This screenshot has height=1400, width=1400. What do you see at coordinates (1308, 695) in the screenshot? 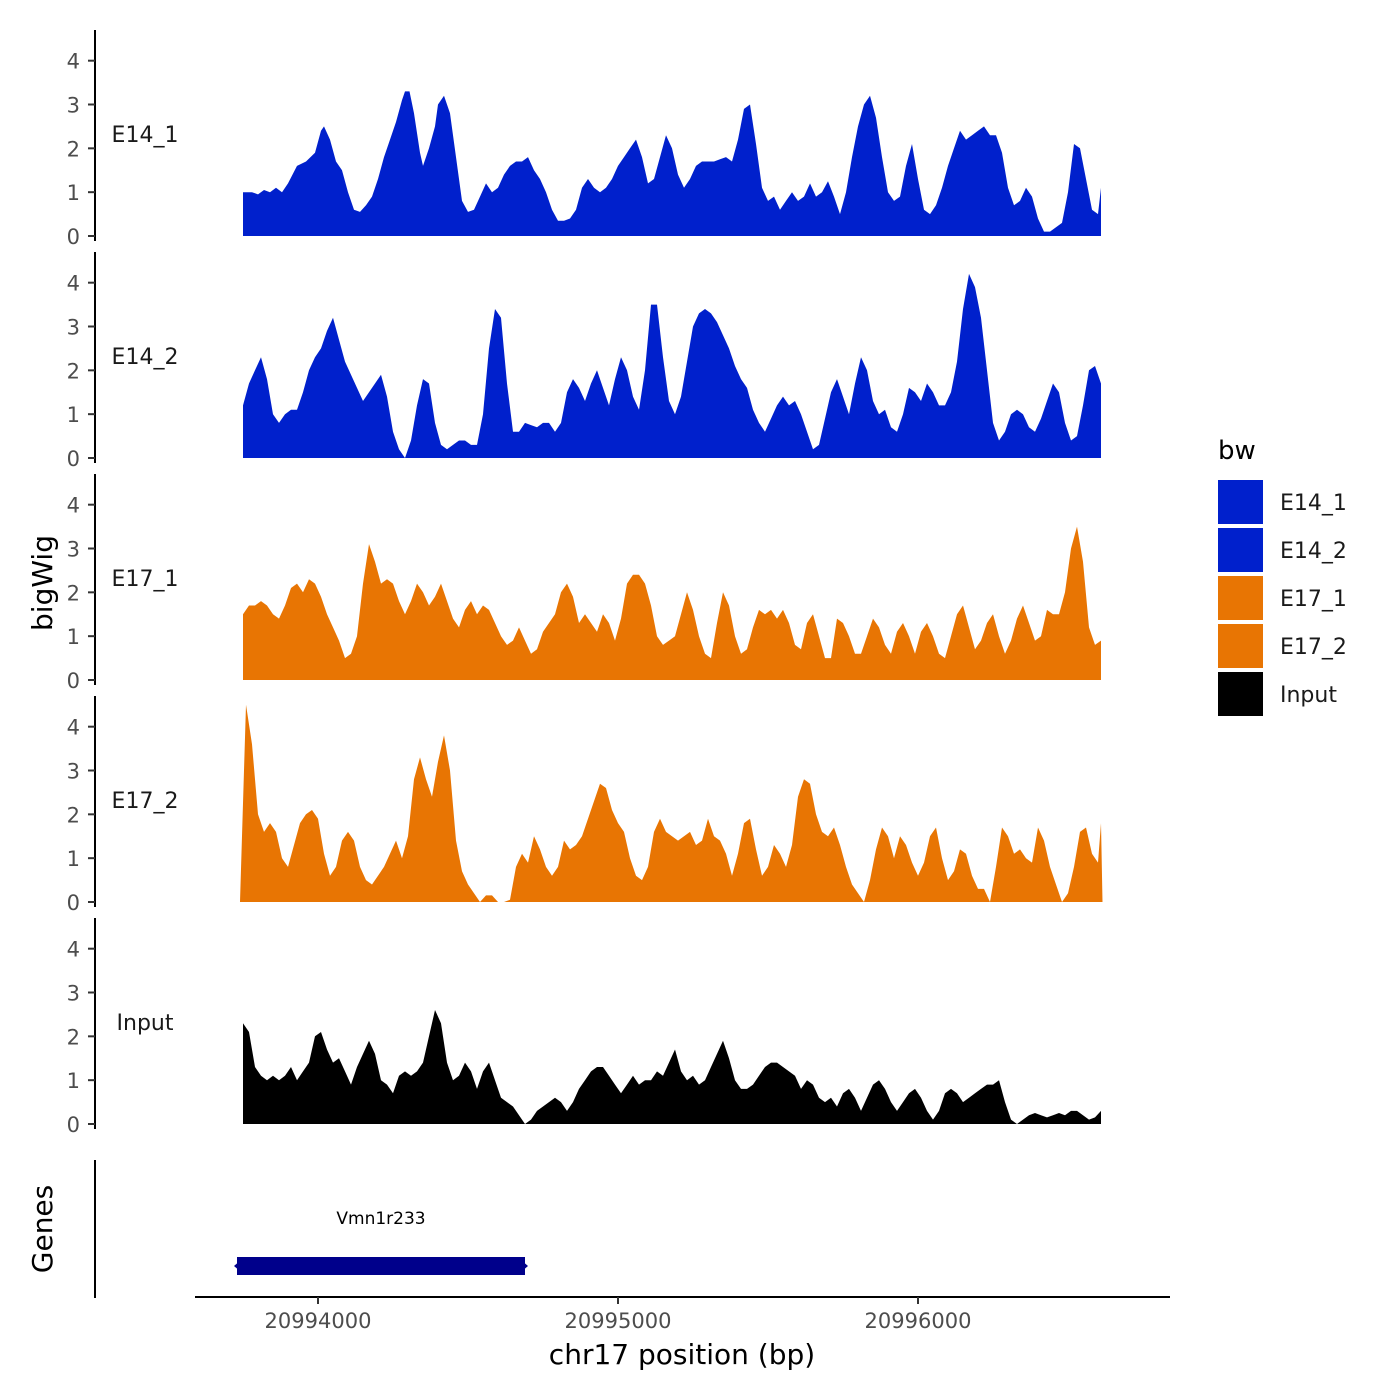
I see `legend-label: Input` at bounding box center [1308, 695].